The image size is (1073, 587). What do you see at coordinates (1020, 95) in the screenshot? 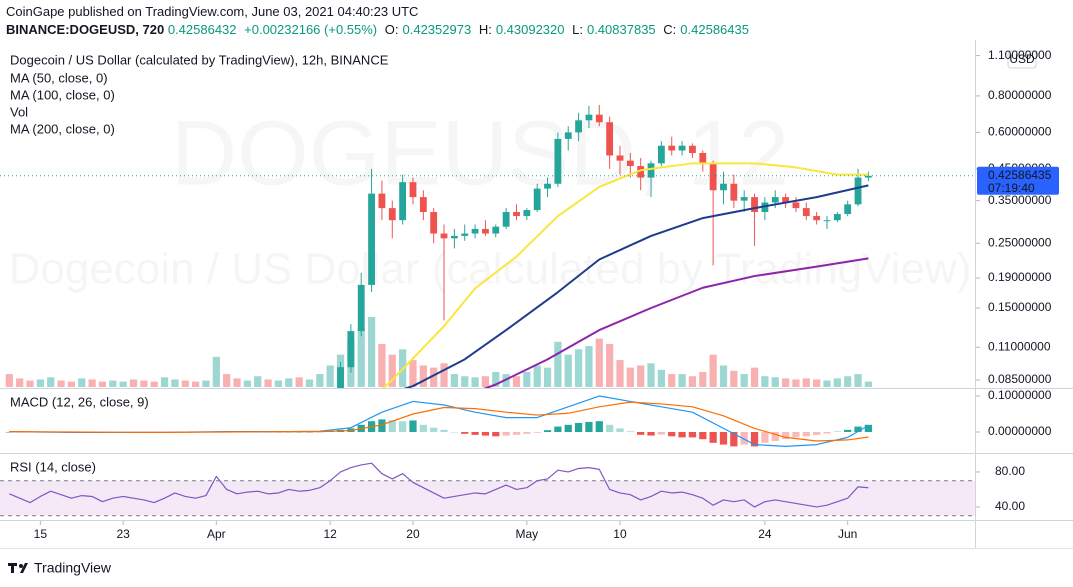
I see `y-tick-label: 0.80000000` at bounding box center [1020, 95].